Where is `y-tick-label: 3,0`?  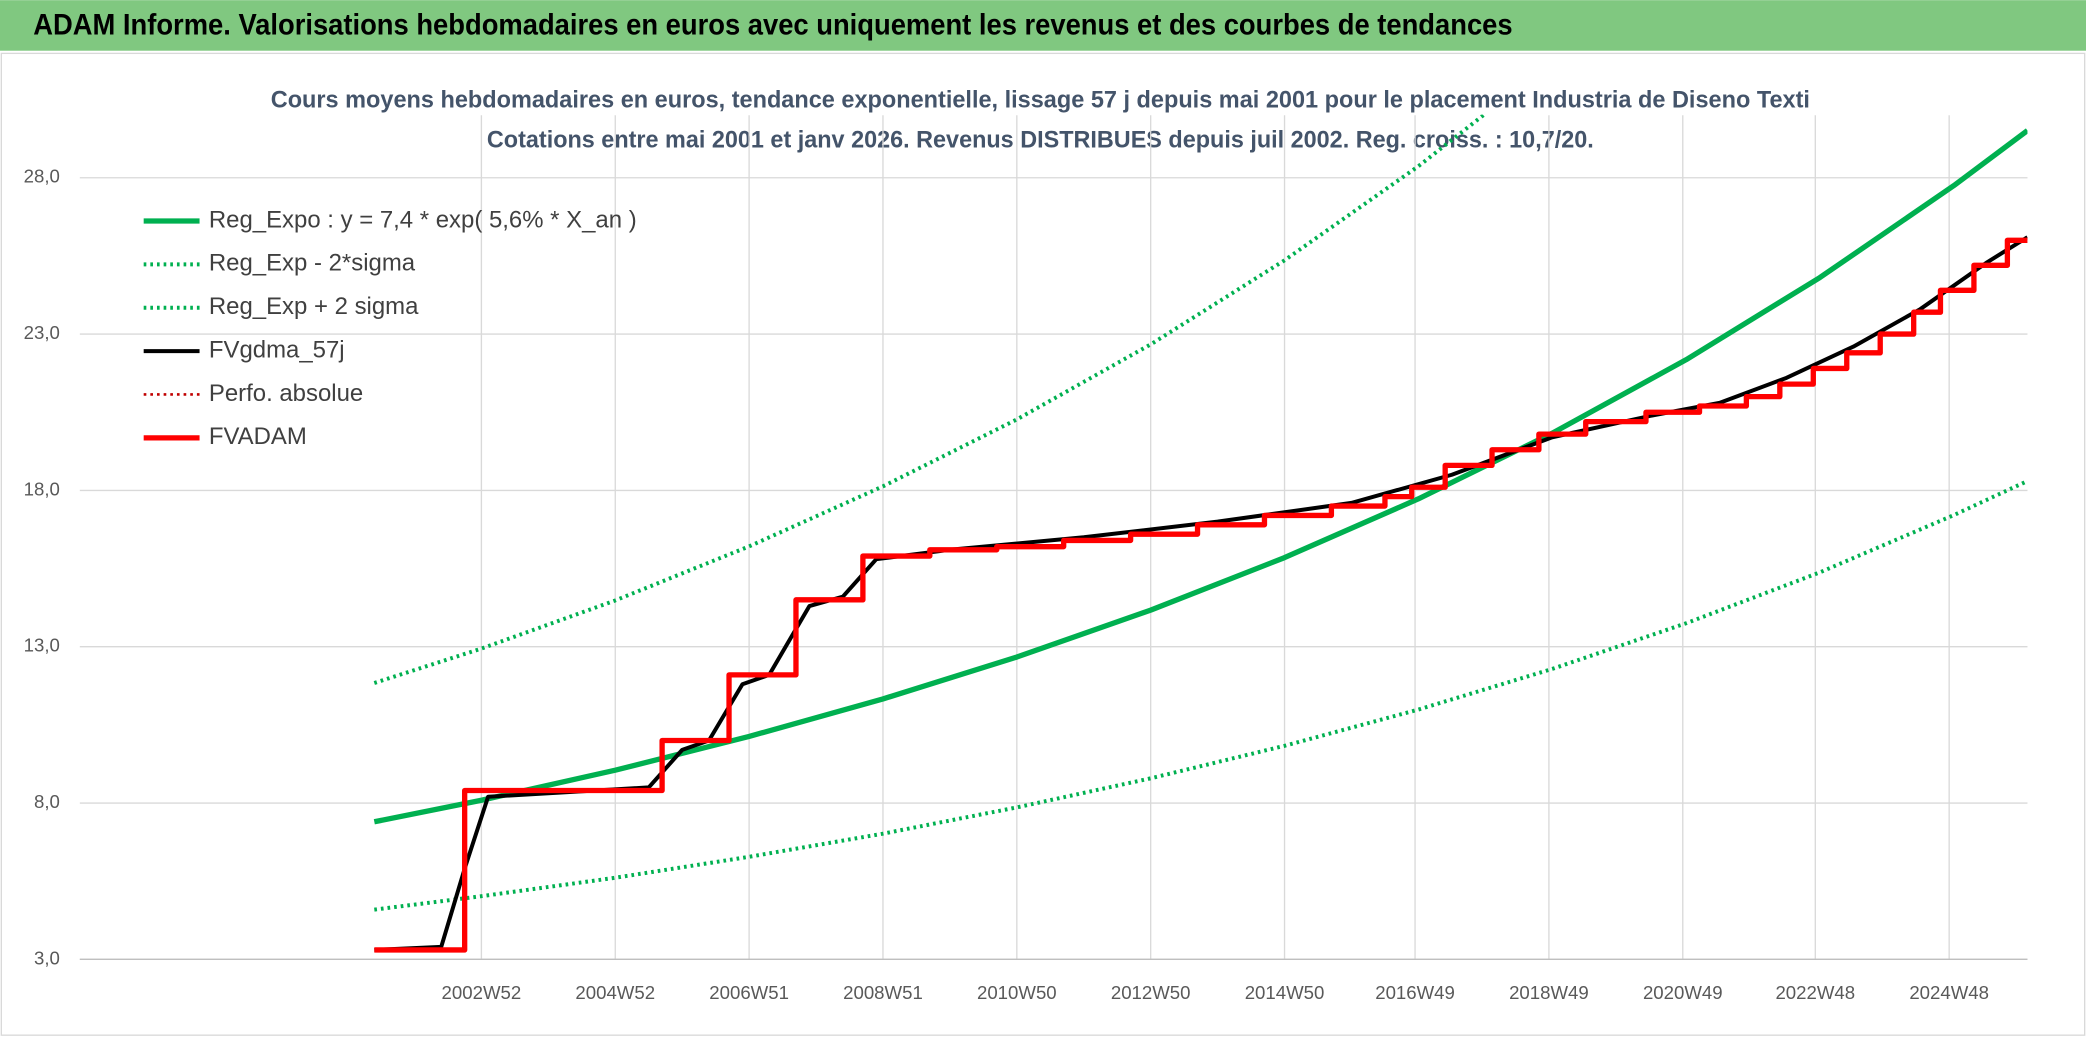
y-tick-label: 3,0 is located at coordinates (47, 957).